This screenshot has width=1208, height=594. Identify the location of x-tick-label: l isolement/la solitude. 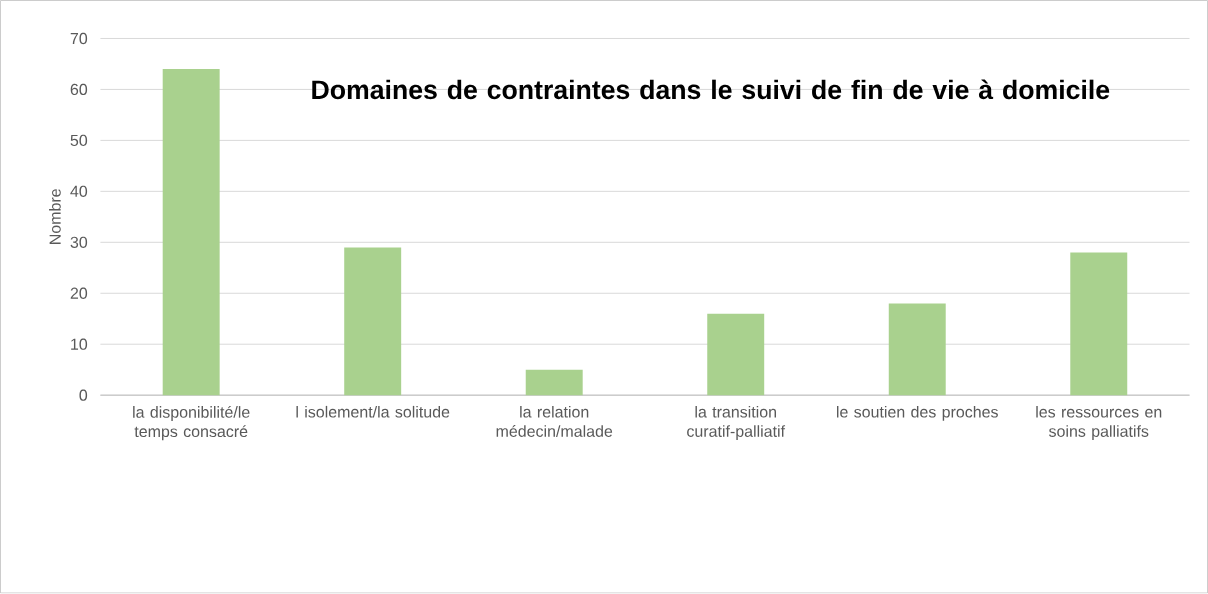
(373, 412).